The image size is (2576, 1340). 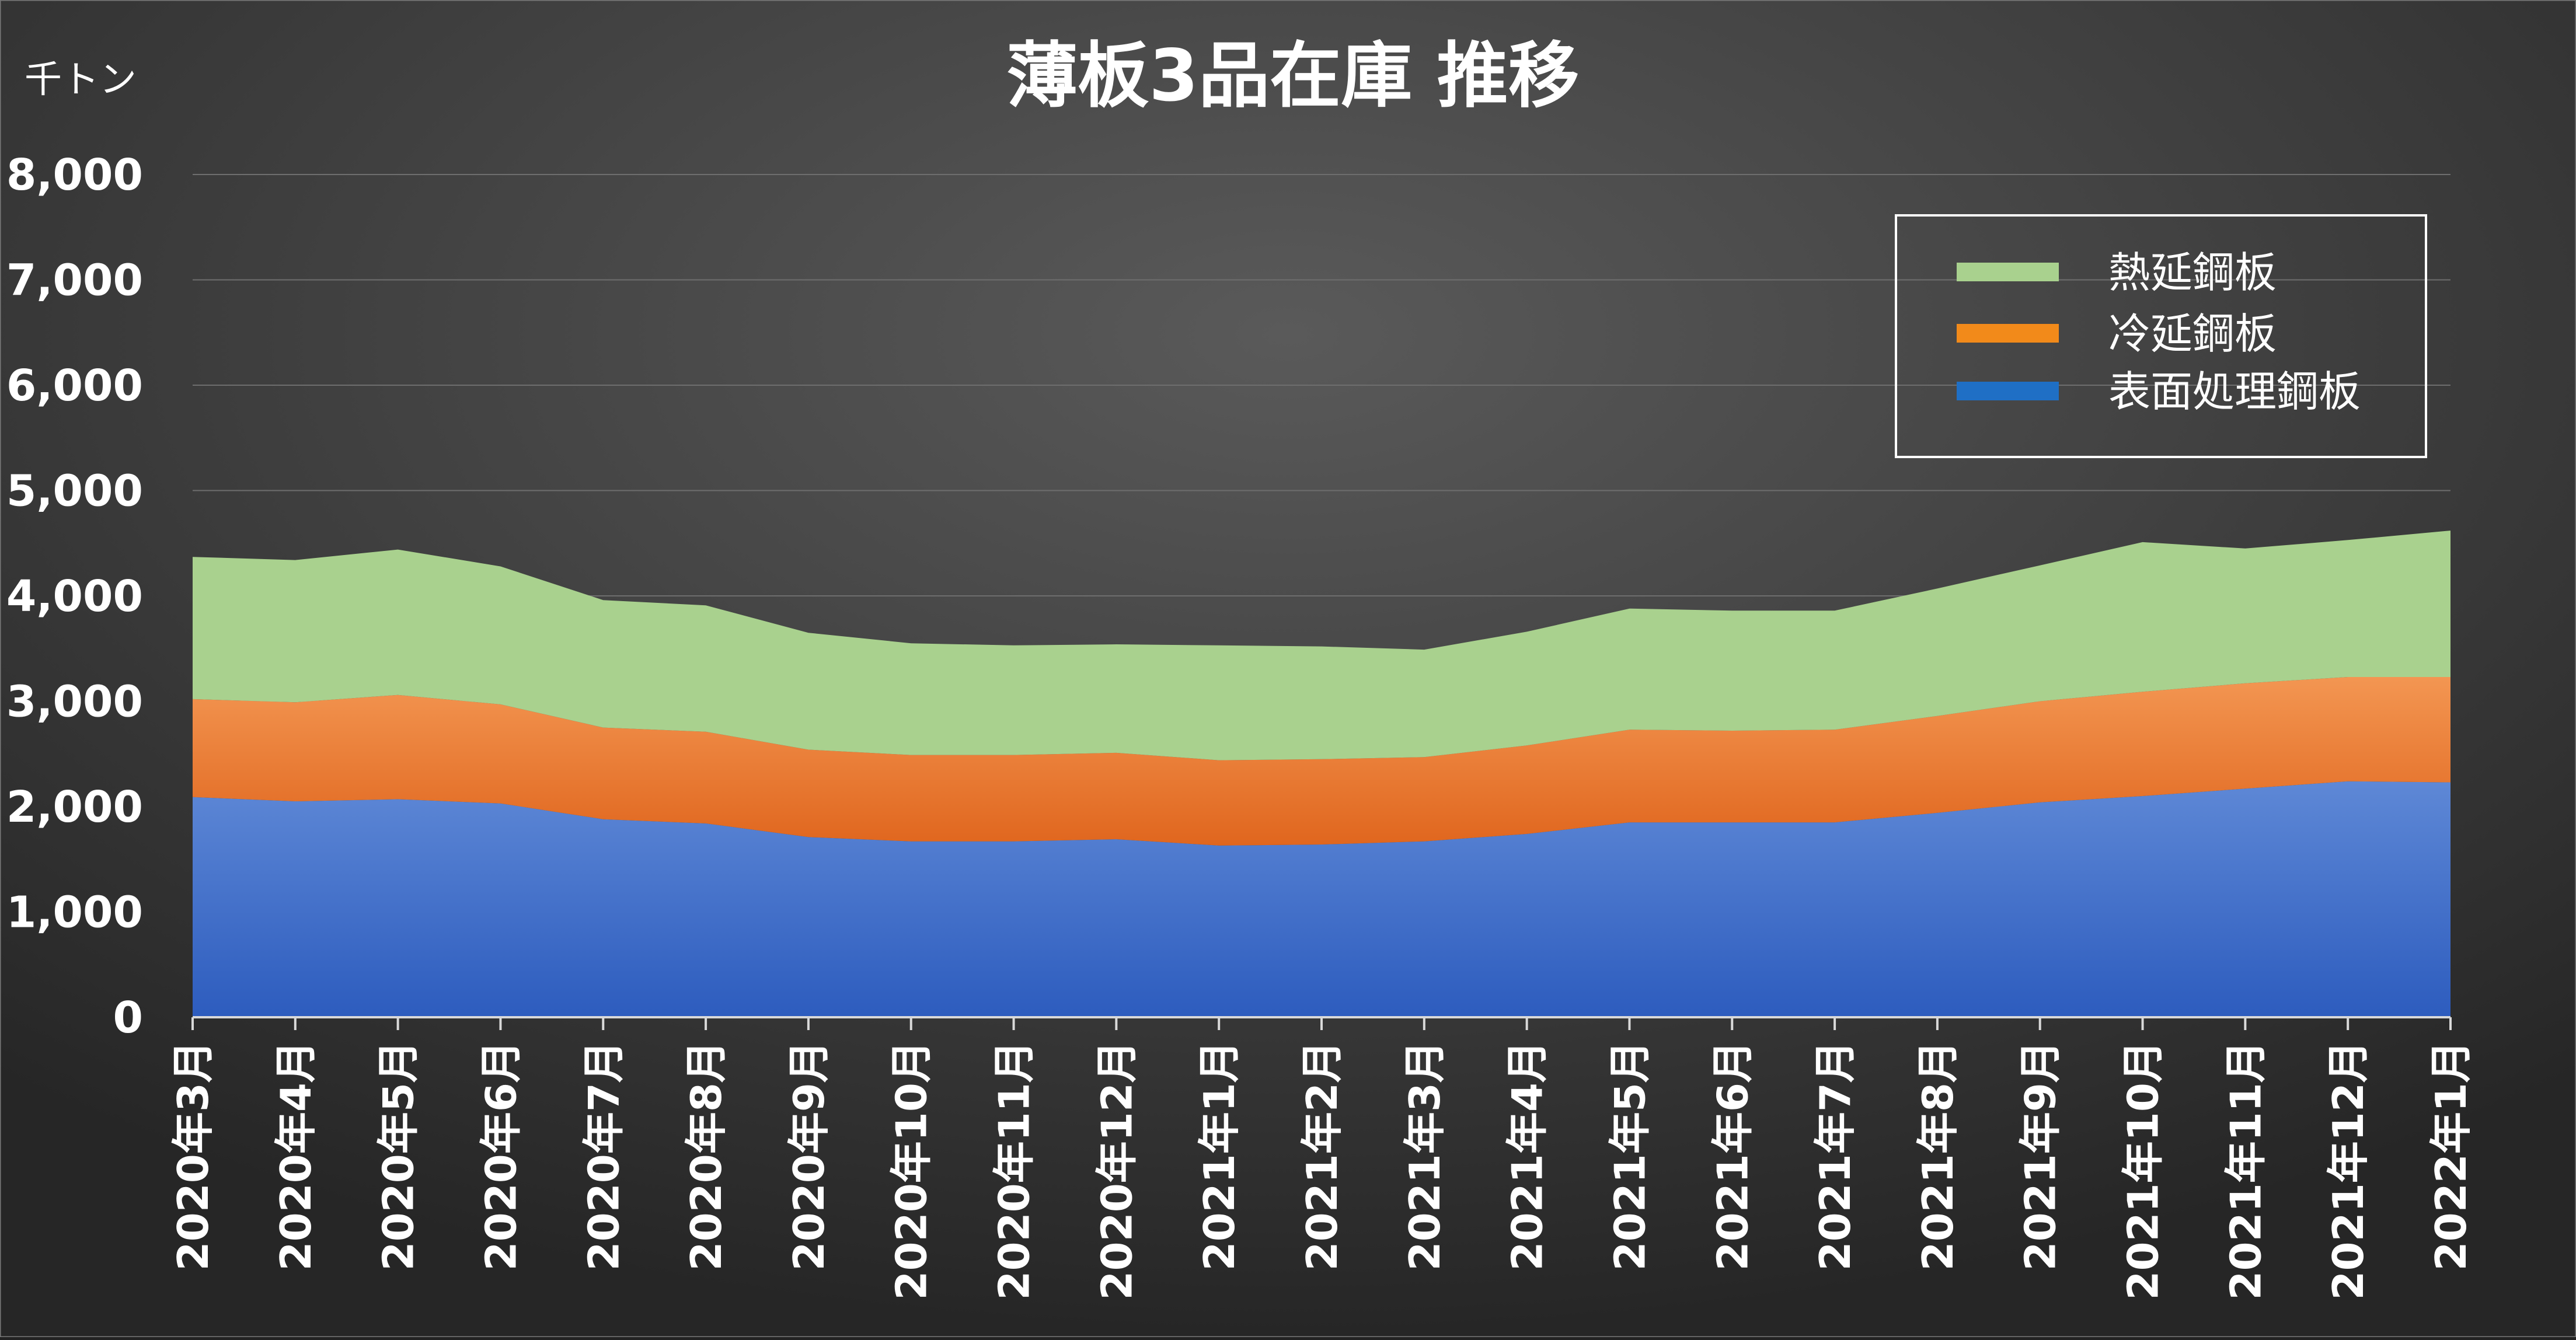 I want to click on y-tick-label: 4,000, so click(x=75, y=596).